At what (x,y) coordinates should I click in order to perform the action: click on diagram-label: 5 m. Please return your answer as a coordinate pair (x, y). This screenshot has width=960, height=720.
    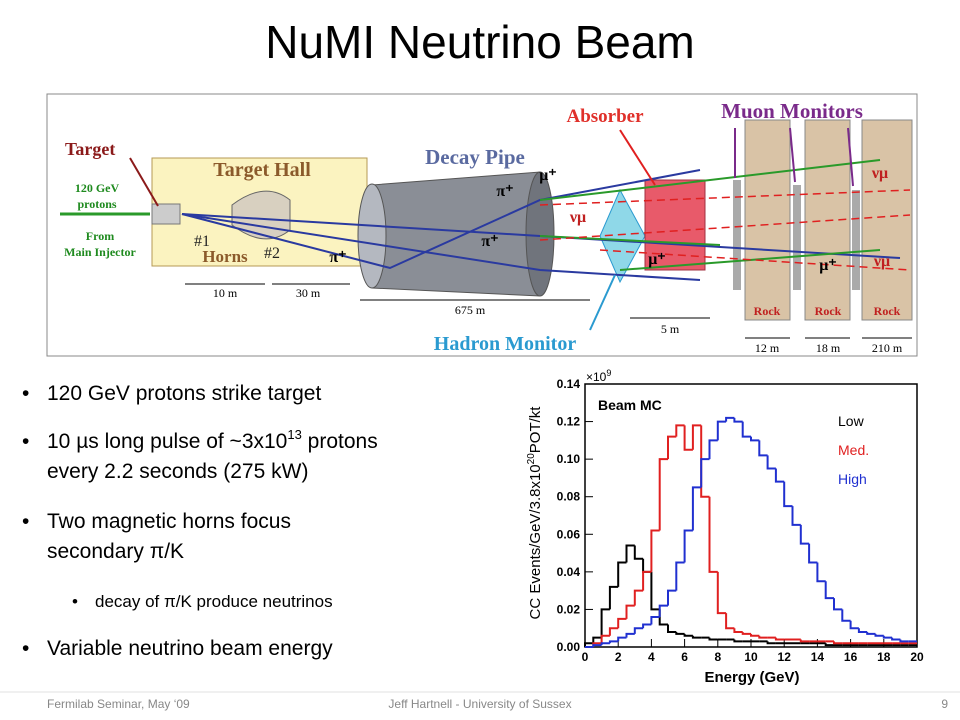
    Looking at the image, I should click on (670, 329).